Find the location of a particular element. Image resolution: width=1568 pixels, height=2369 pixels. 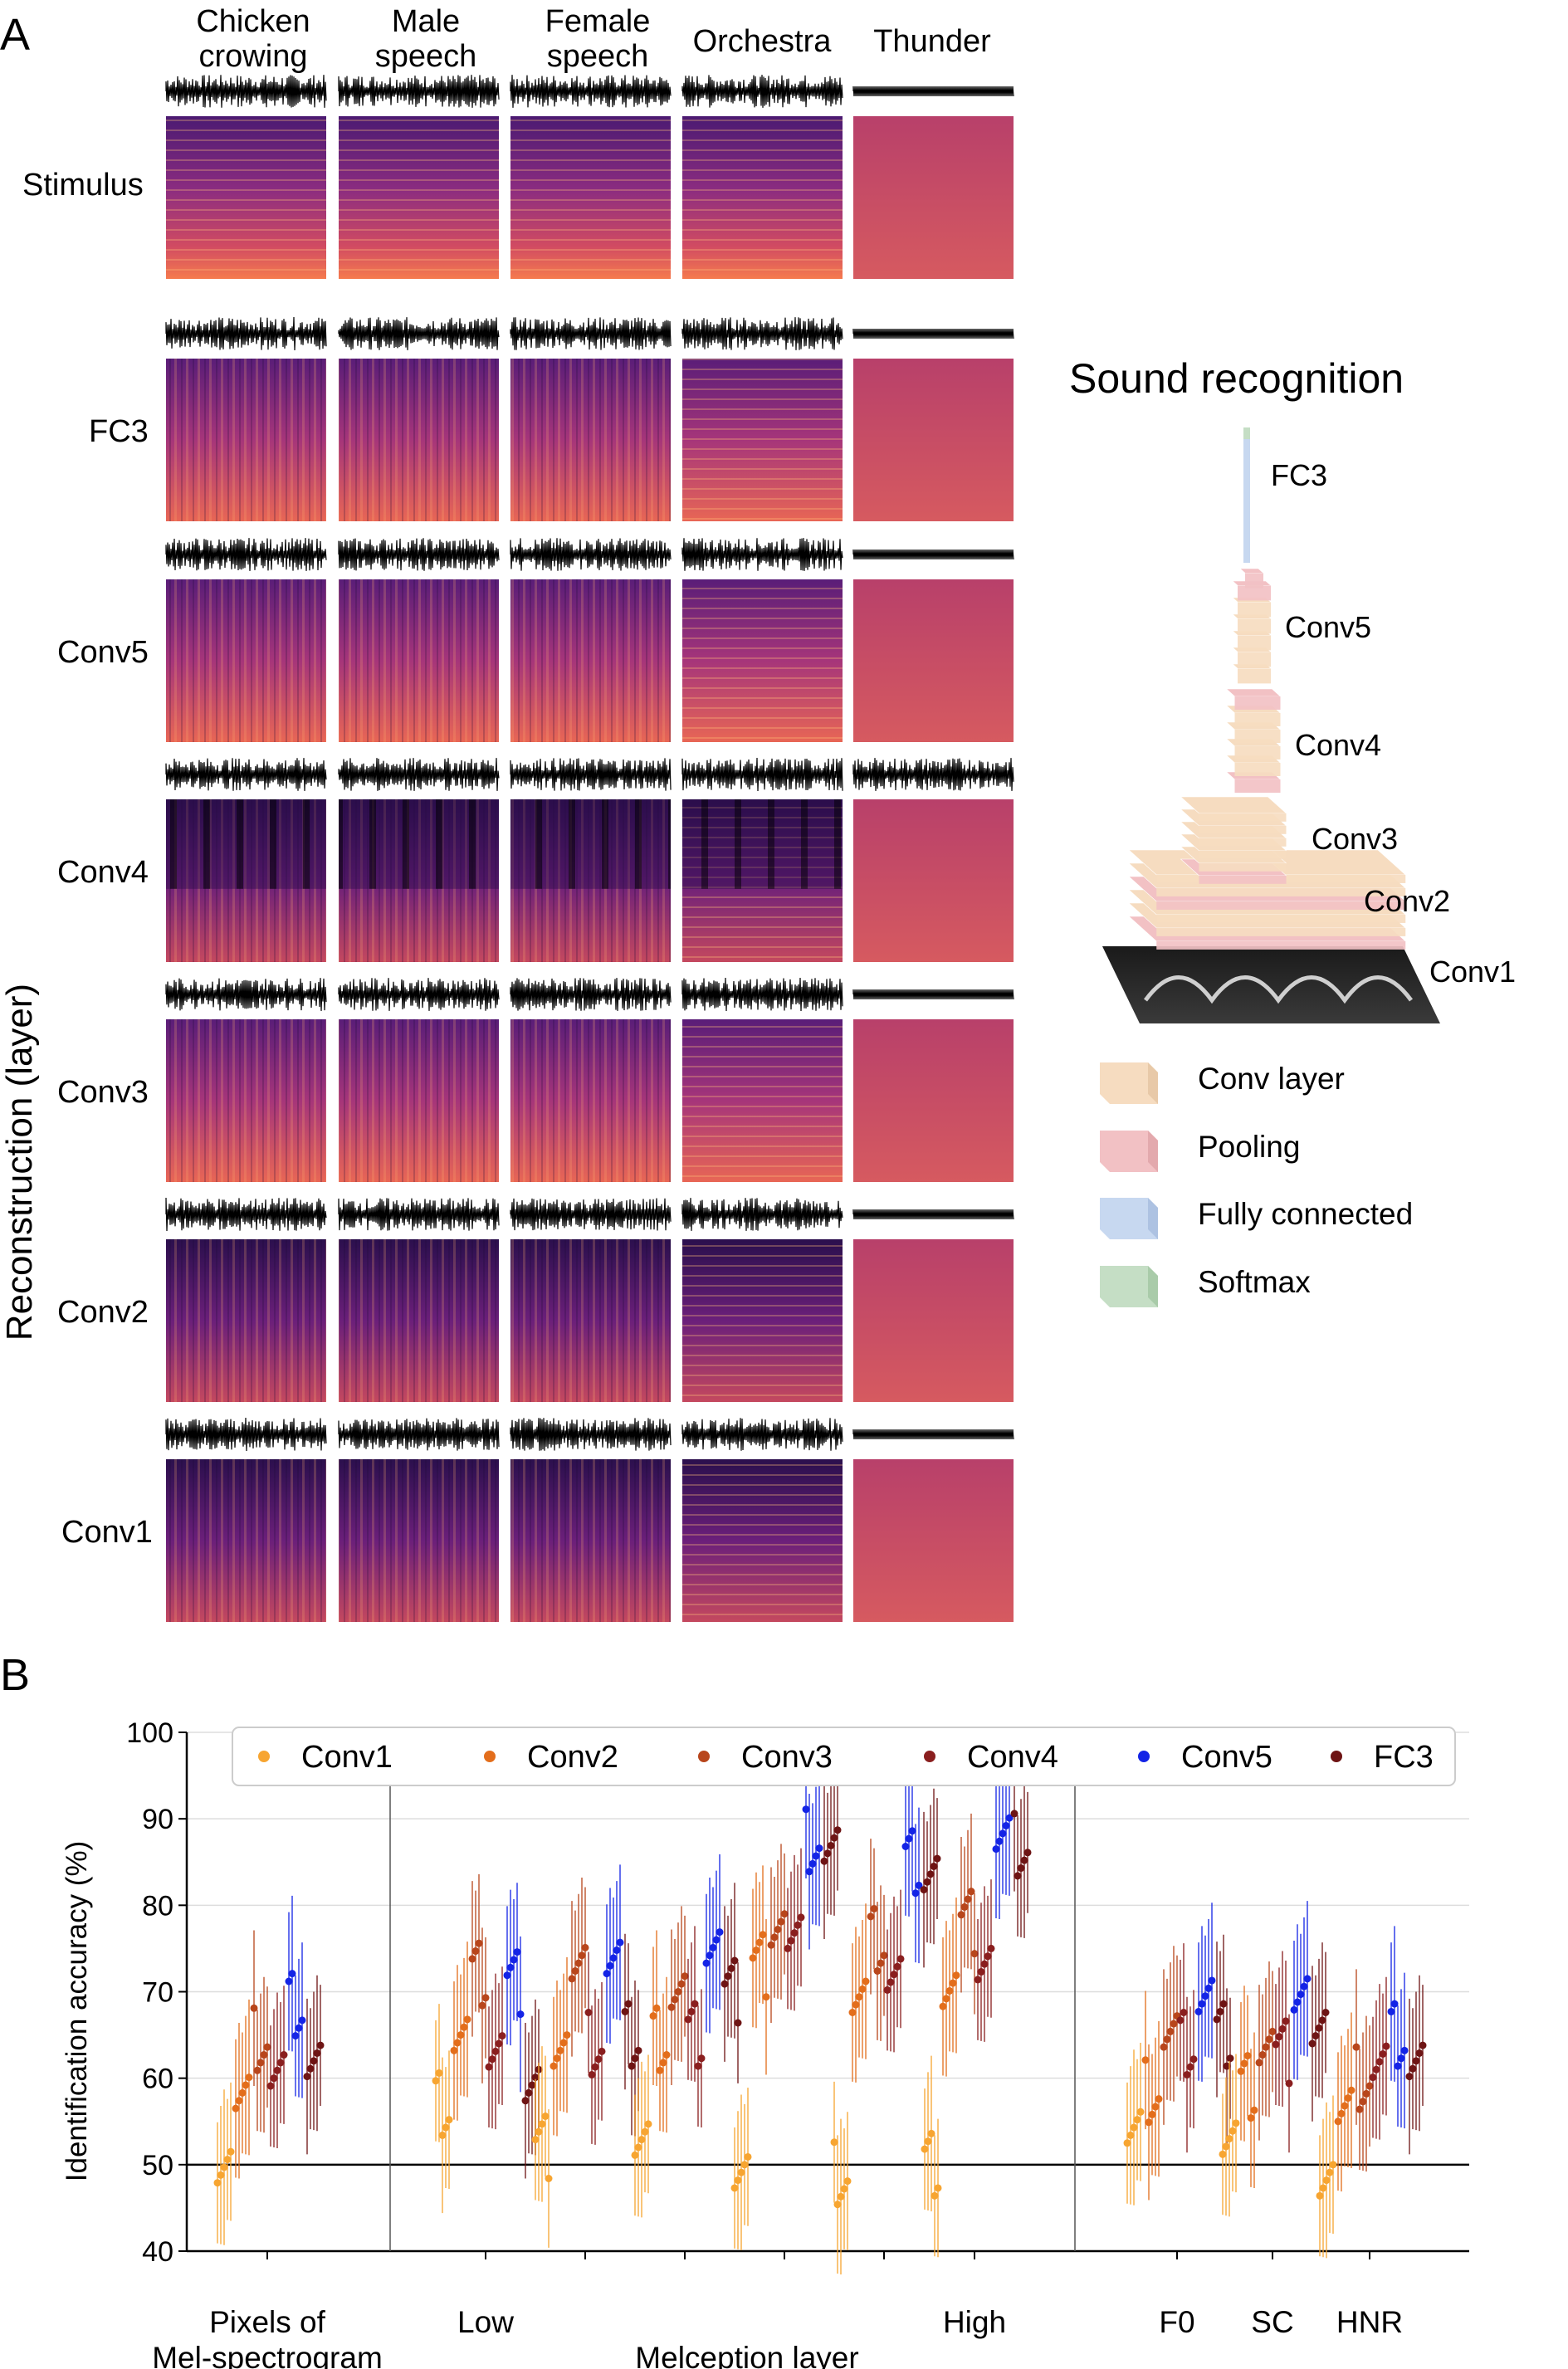

legend-label: Conv4 is located at coordinates (1013, 1757).